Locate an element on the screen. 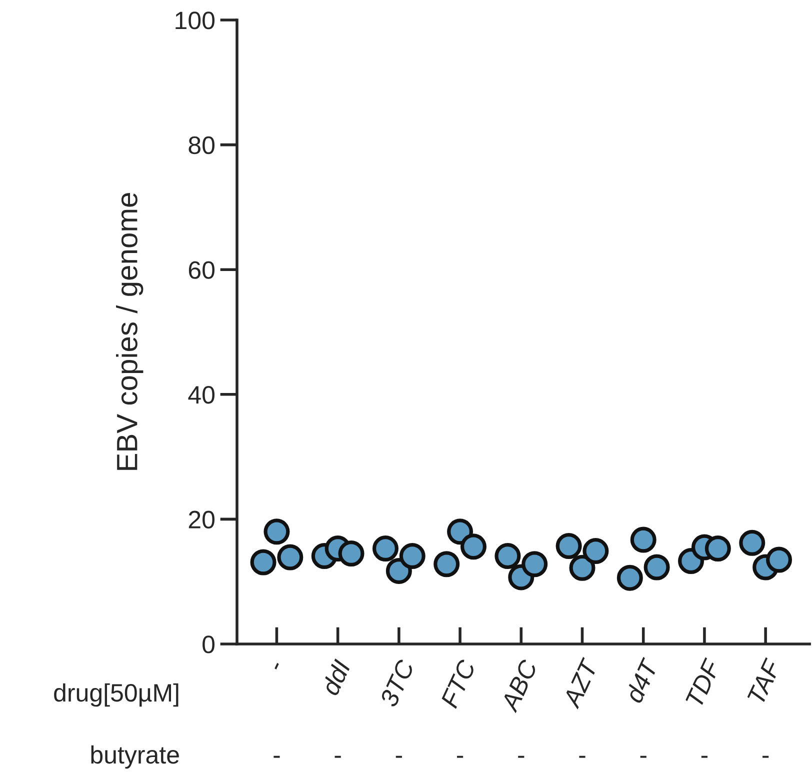 Image resolution: width=812 pixels, height=781 pixels. y-tick-label: 40 is located at coordinates (201, 395).